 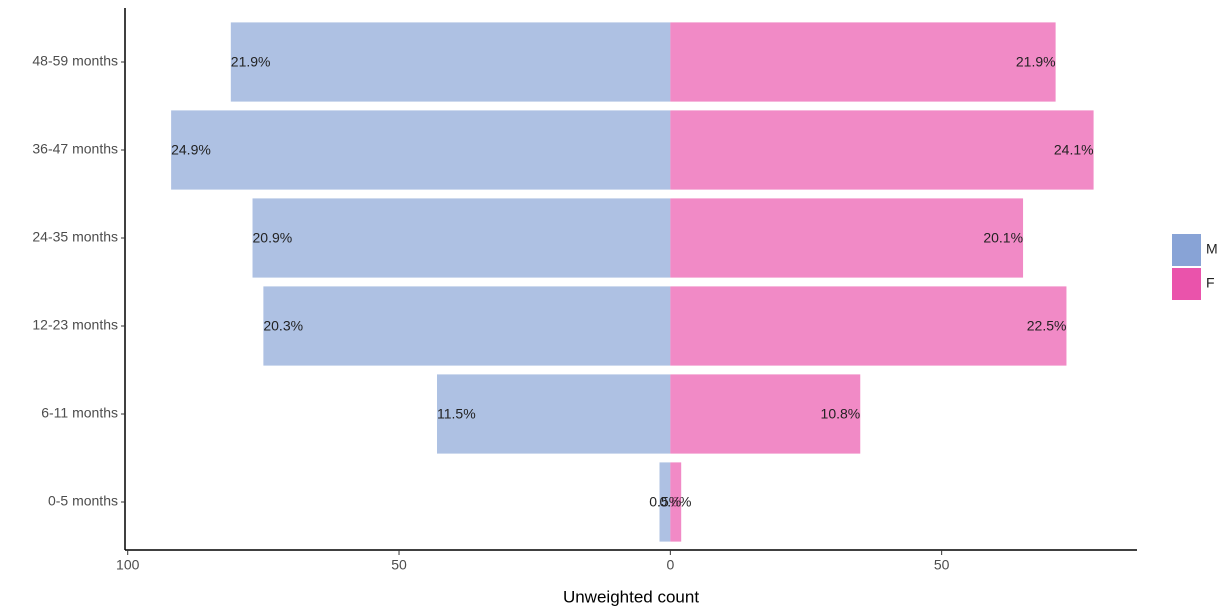 What do you see at coordinates (670, 565) in the screenshot?
I see `x-tick-label: 0` at bounding box center [670, 565].